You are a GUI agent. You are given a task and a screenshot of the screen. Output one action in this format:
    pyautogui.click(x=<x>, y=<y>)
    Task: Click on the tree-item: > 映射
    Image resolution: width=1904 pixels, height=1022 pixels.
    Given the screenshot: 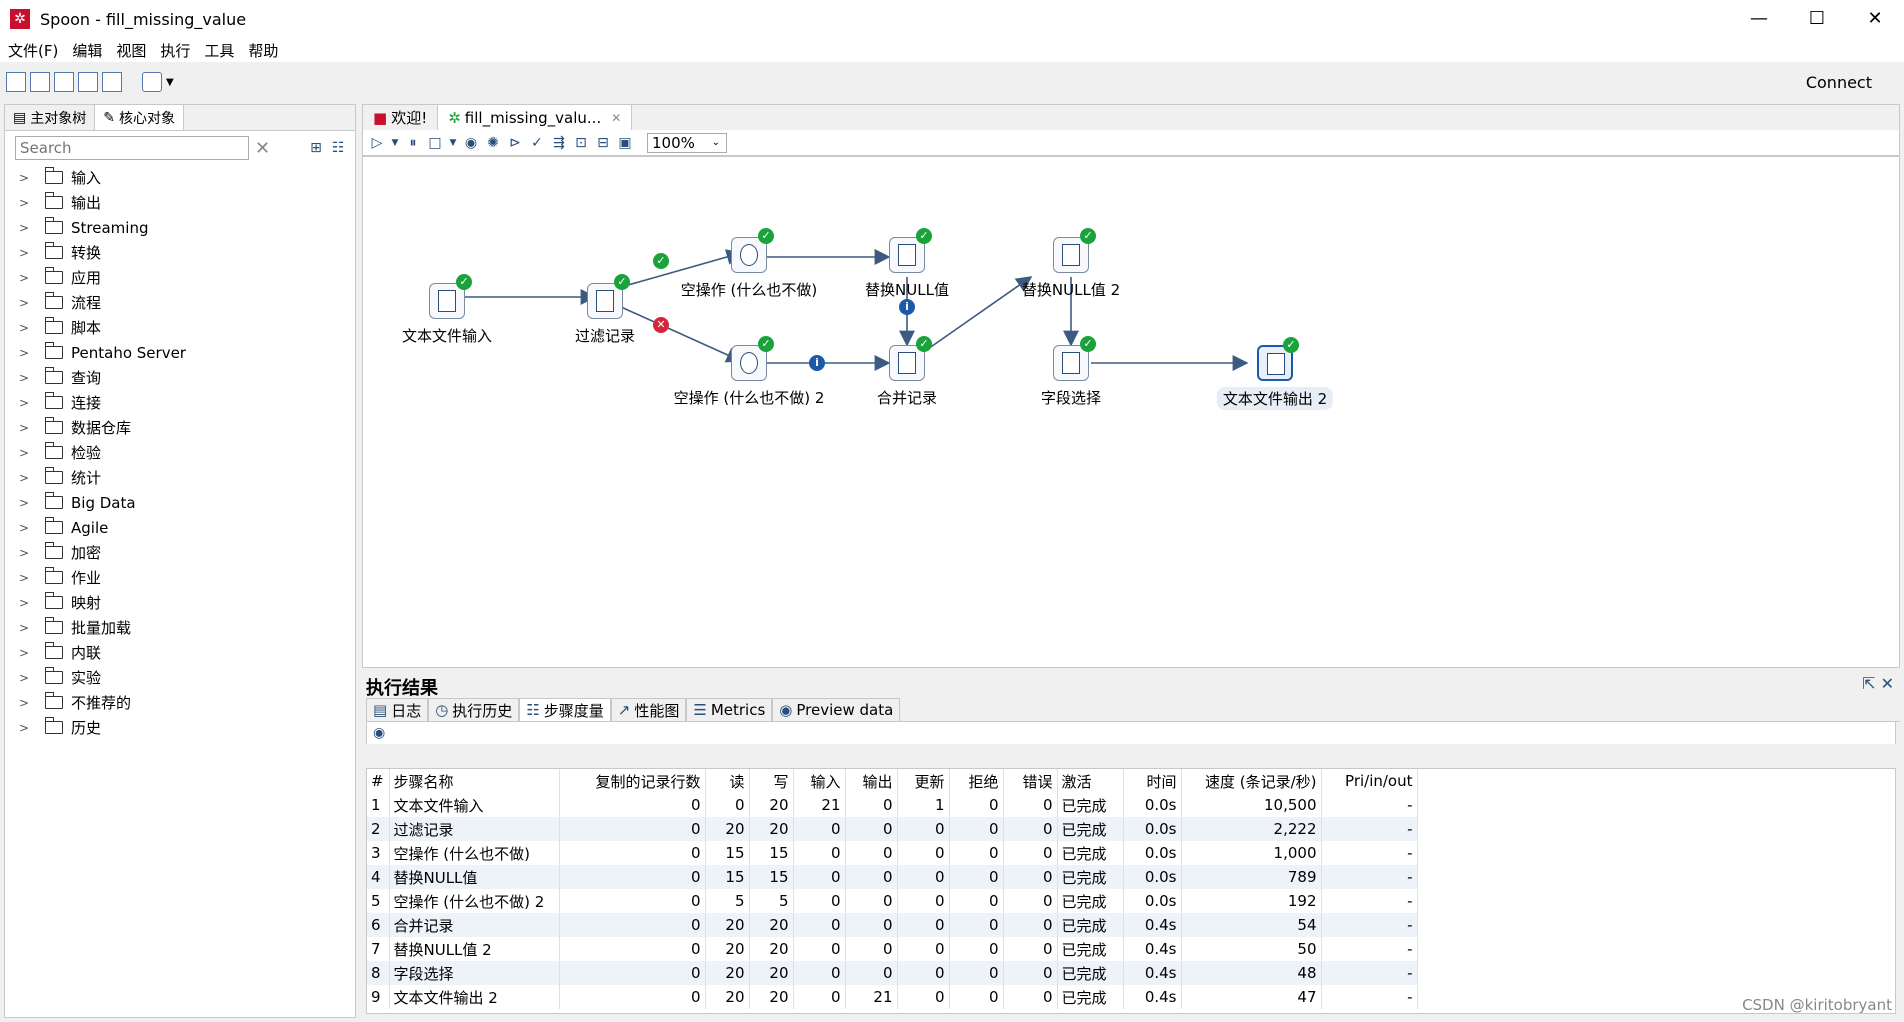 What is the action you would take?
    pyautogui.click(x=187, y=602)
    